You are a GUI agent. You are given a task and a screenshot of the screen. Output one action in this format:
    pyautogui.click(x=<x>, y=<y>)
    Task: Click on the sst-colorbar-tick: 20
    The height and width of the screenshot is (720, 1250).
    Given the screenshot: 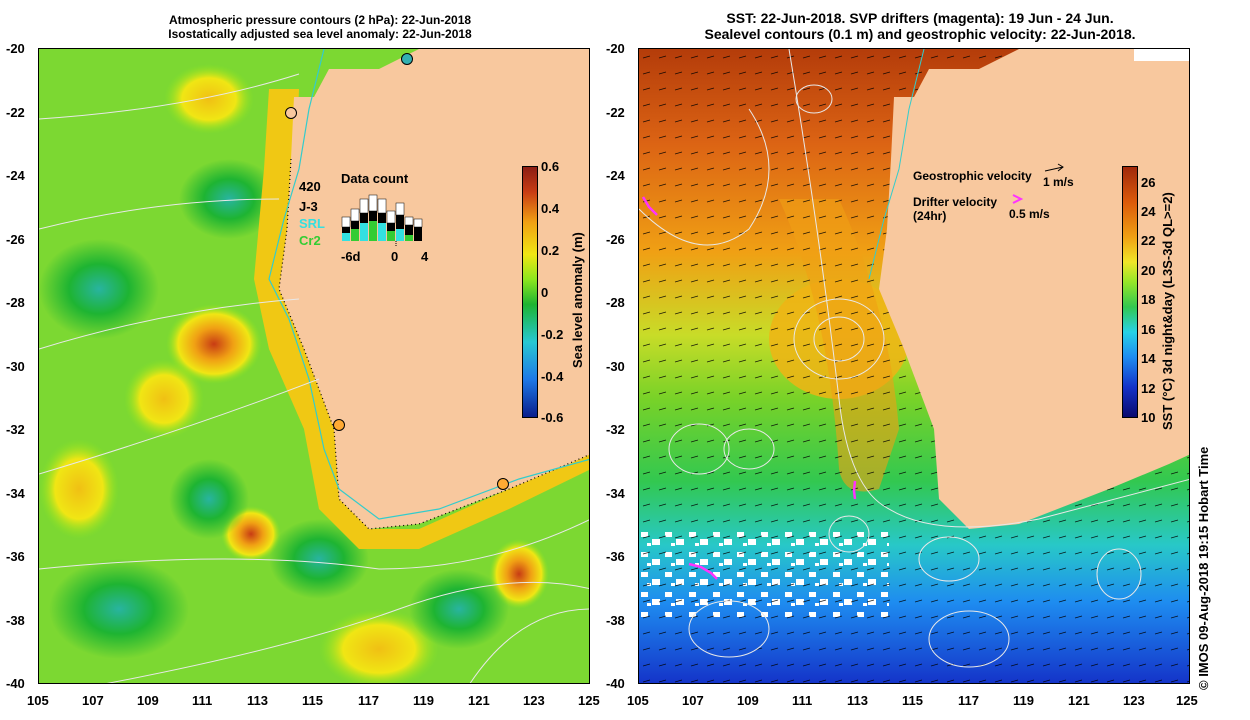 What is the action you would take?
    pyautogui.click(x=1148, y=270)
    